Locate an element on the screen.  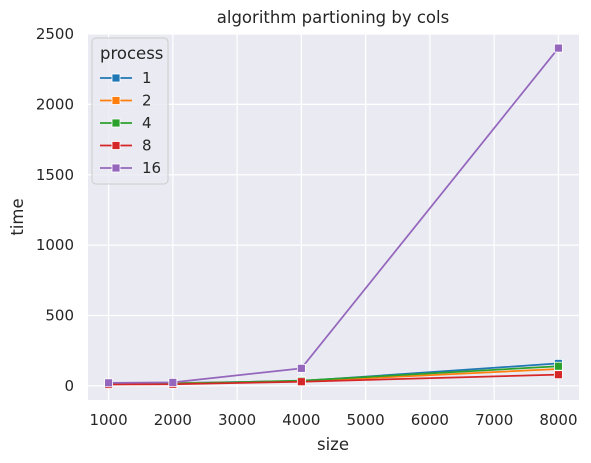
y-axis-label: time is located at coordinates (17, 216).